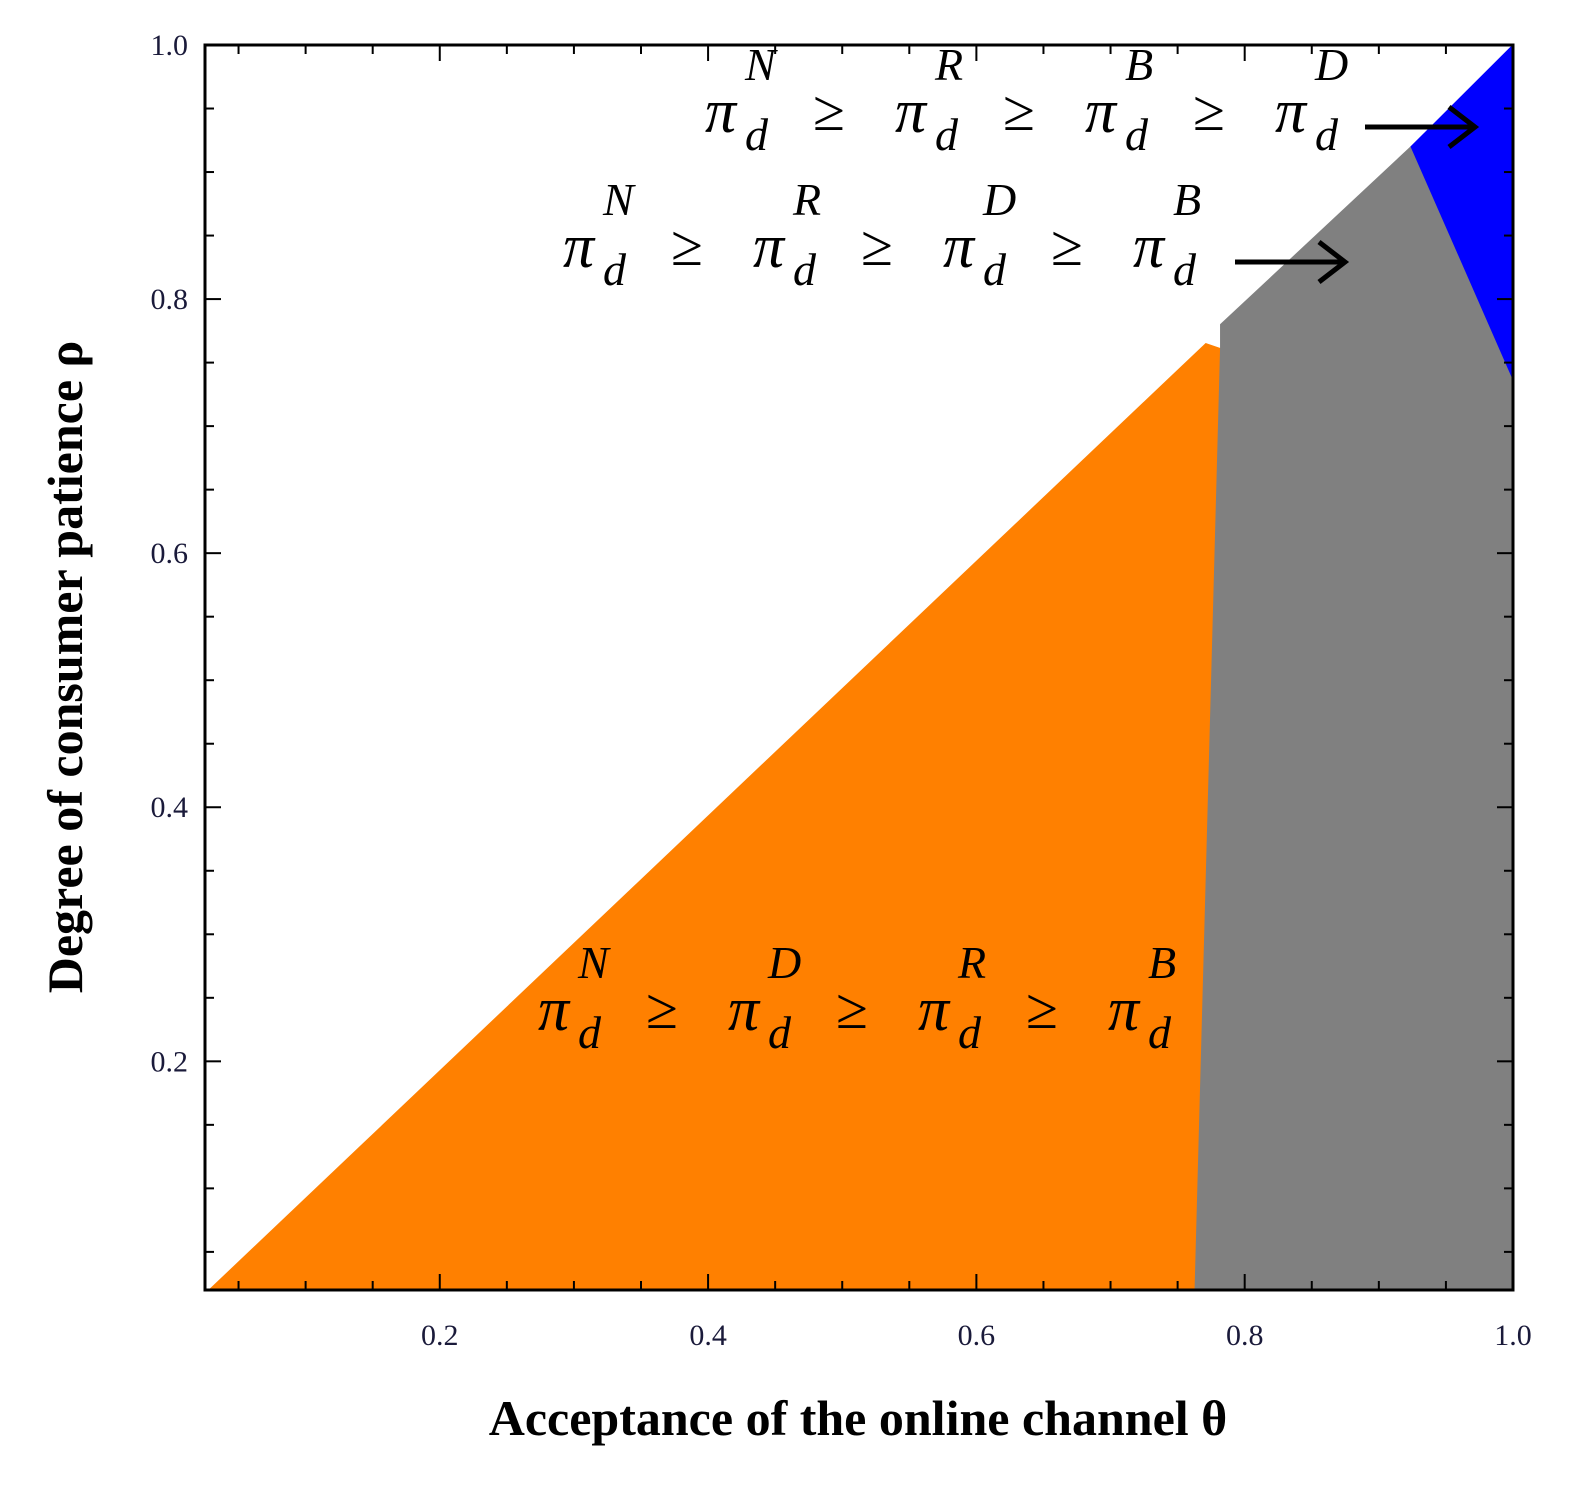  I want to click on x-tick-label: 0.6, so click(977, 1335).